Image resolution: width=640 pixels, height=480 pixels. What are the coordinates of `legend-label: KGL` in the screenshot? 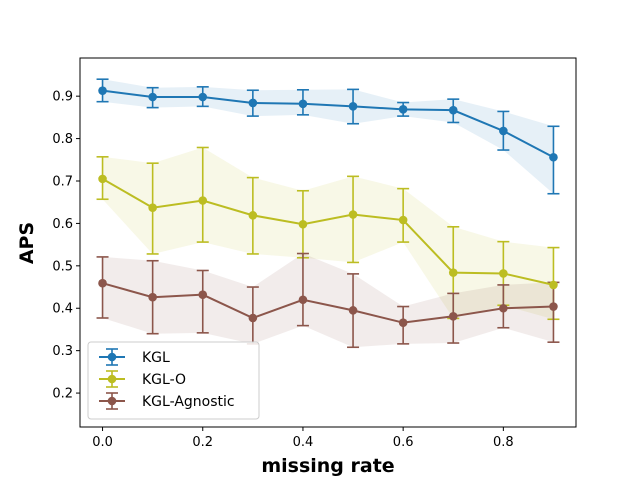 It's located at (156, 358).